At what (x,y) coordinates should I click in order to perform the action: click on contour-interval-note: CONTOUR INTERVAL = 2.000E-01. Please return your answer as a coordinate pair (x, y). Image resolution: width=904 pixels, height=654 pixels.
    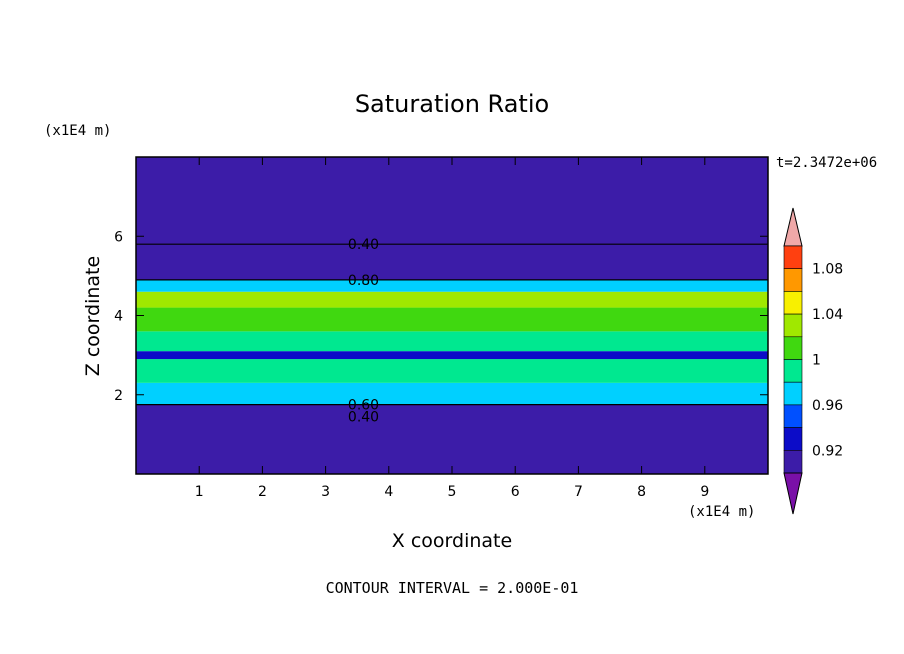
    Looking at the image, I should click on (452, 588).